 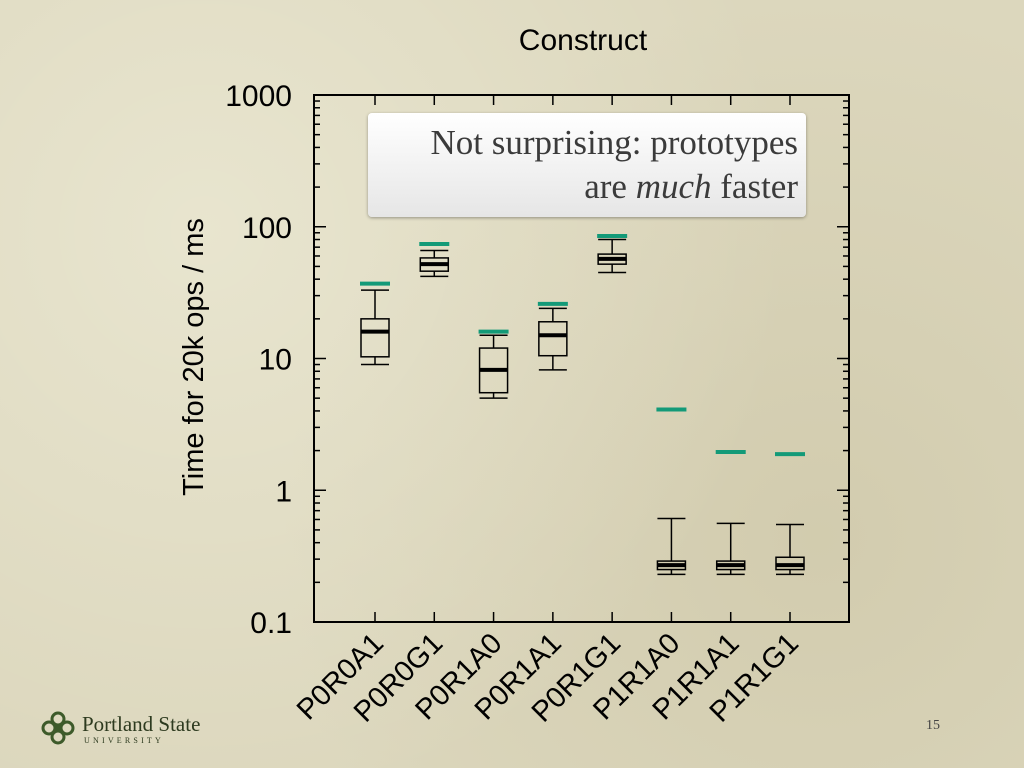 I want to click on y-tick-label: 0.1, so click(x=271, y=623).